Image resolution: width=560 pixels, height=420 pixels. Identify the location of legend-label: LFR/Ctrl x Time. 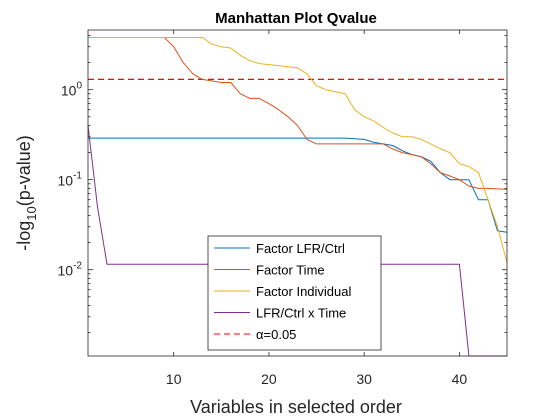
(301, 313).